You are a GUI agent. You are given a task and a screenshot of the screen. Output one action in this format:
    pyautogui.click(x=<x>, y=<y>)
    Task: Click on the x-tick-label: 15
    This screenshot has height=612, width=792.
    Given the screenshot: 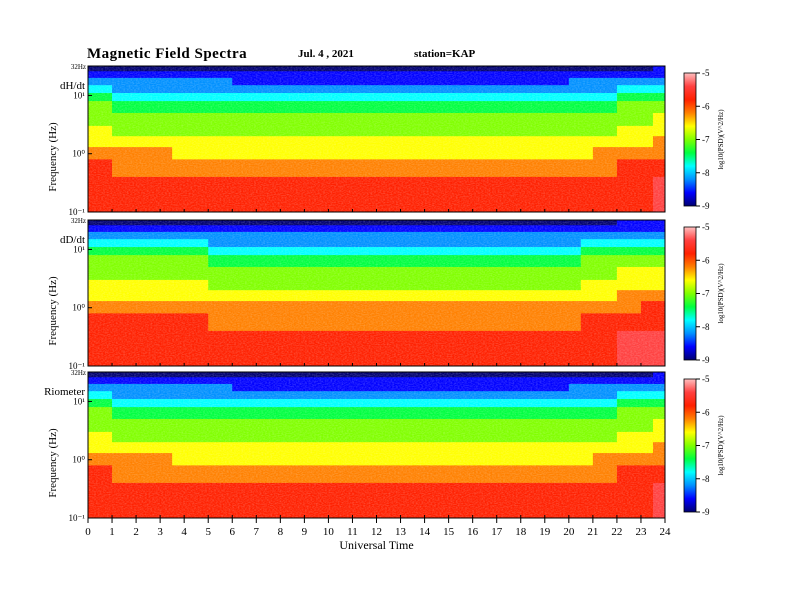 What is the action you would take?
    pyautogui.click(x=449, y=532)
    